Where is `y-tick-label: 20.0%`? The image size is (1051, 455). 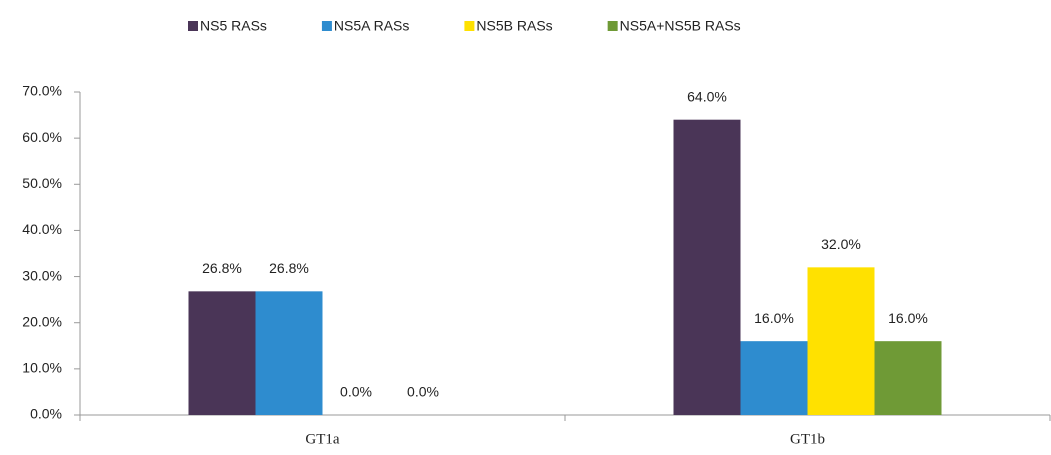
y-tick-label: 20.0% is located at coordinates (42, 321).